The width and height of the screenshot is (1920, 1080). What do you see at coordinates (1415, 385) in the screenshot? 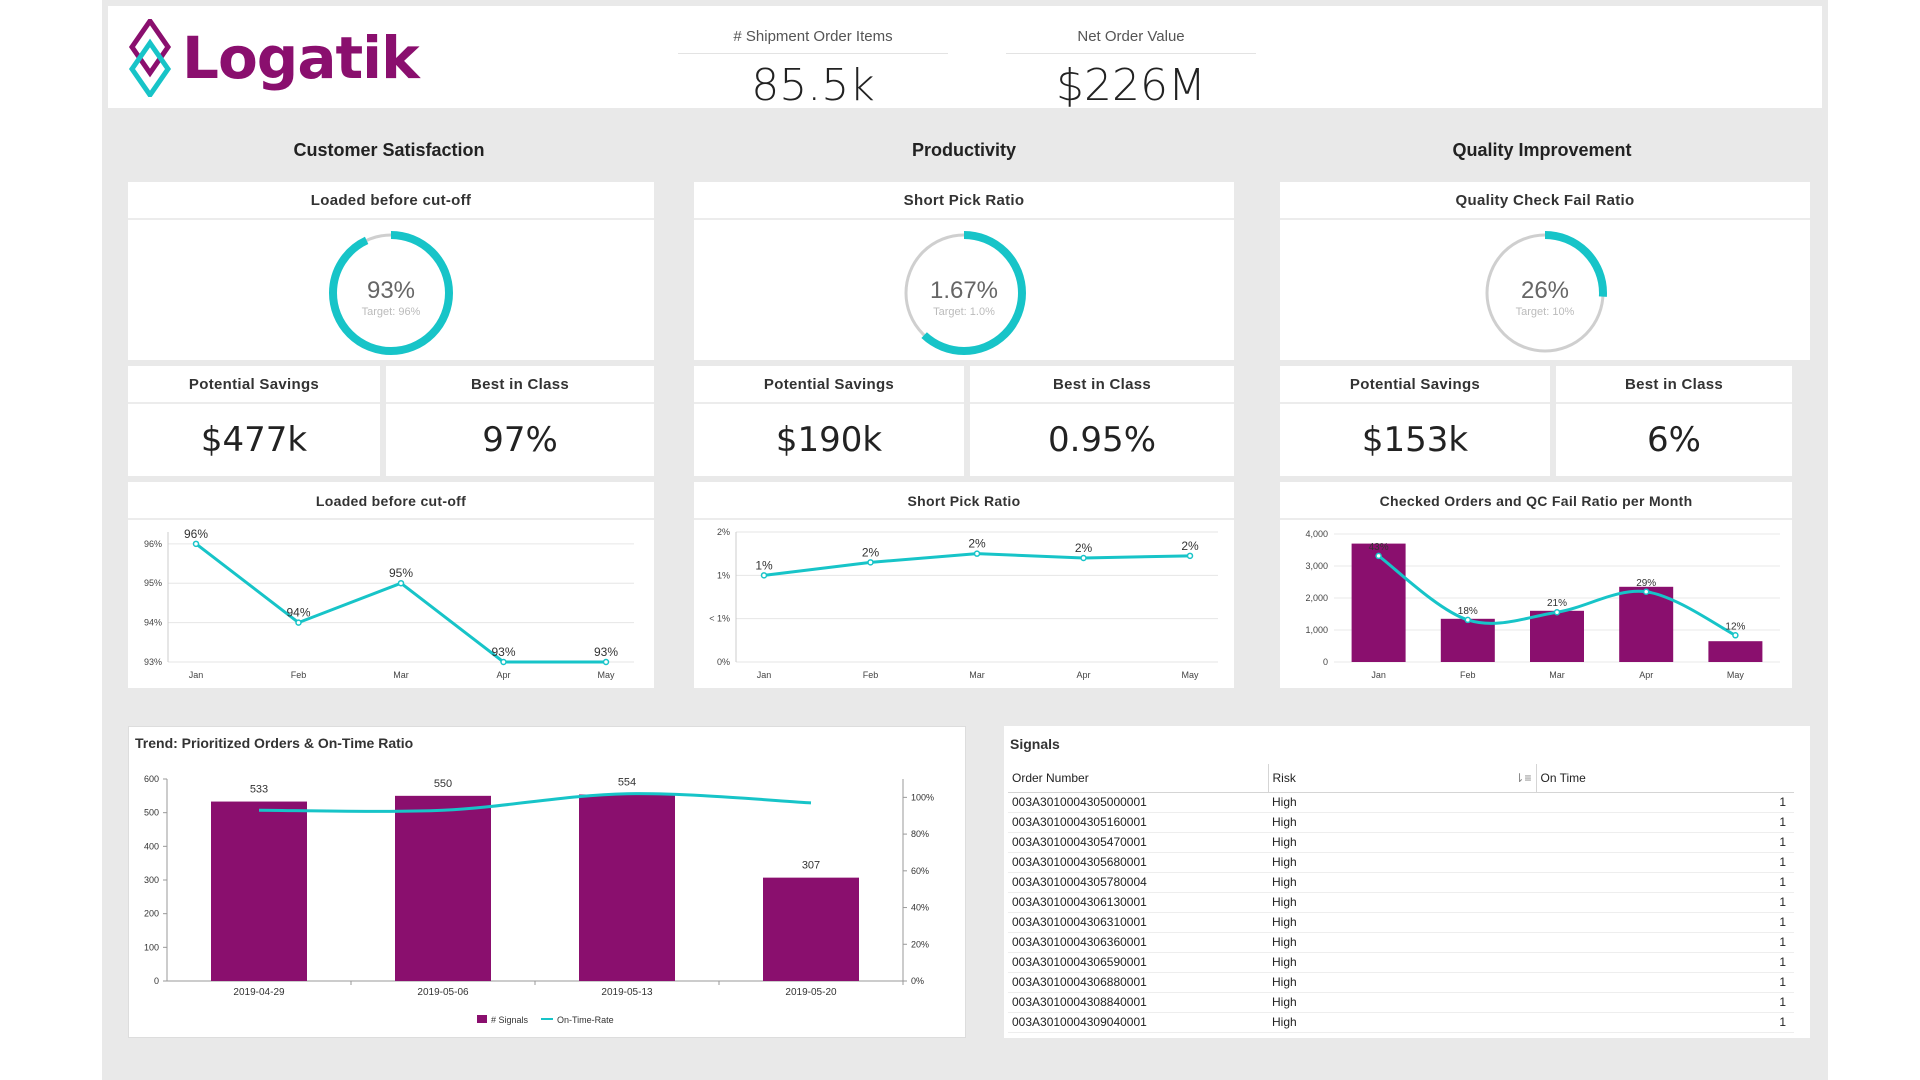
I see `potential-savings-label: Potential Savings` at bounding box center [1415, 385].